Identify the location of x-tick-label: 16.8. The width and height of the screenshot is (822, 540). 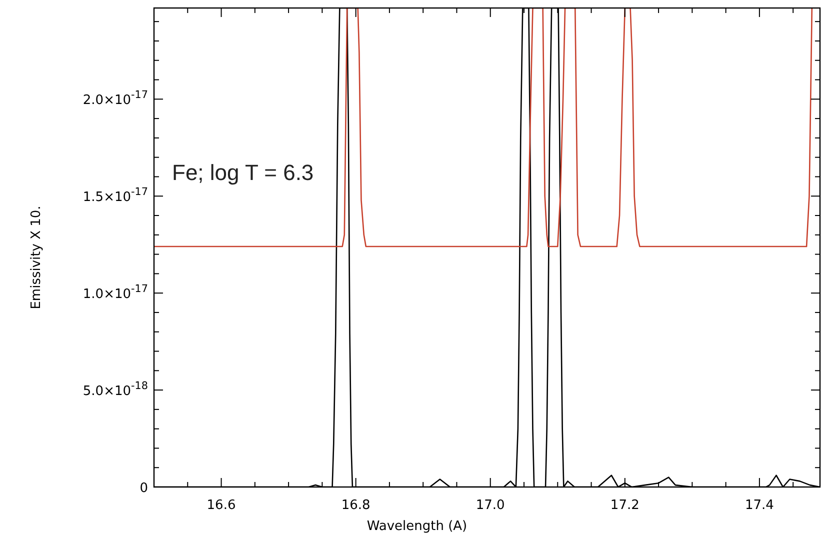
(355, 505).